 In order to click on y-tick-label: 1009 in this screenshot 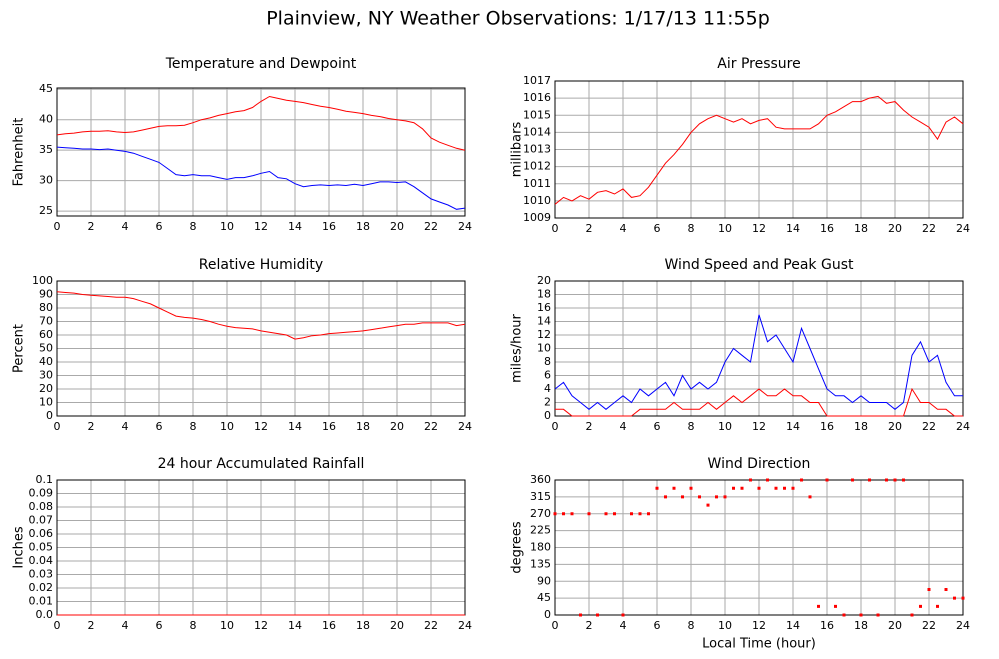, I will do `click(537, 217)`.